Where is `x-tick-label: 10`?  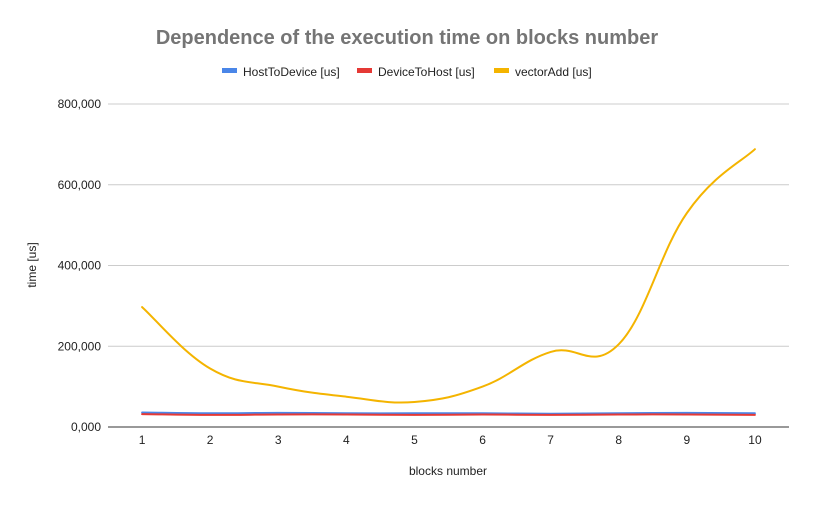 x-tick-label: 10 is located at coordinates (755, 440).